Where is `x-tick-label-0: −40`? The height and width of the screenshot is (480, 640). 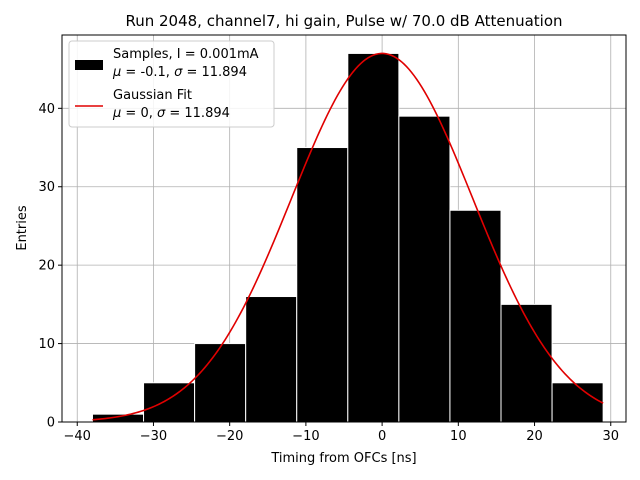 x-tick-label-0: −40 is located at coordinates (77, 436).